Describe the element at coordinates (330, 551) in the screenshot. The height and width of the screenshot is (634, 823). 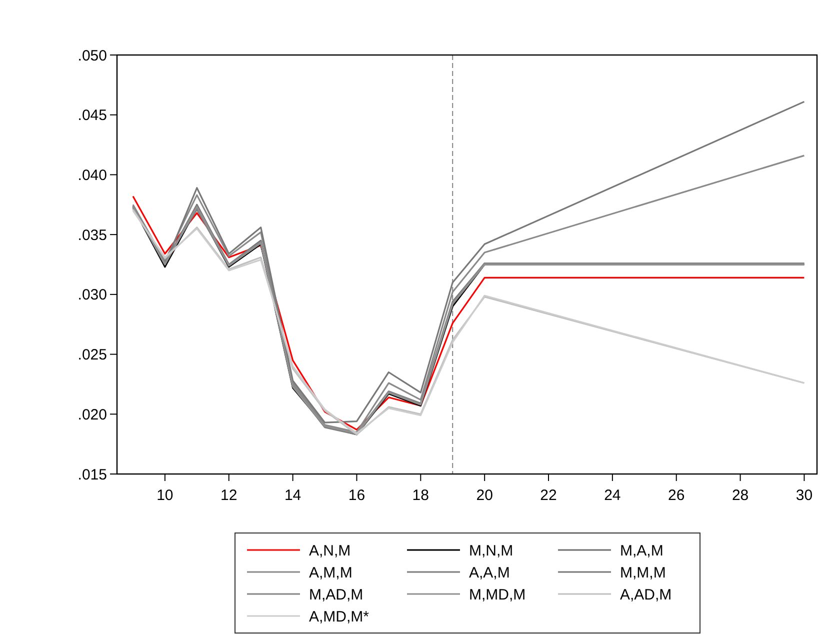
I see `legend-label: A,N,M` at that location.